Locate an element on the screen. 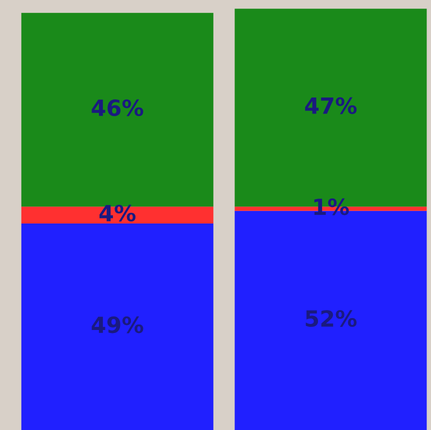 The height and width of the screenshot is (430, 431). data-label: 52% is located at coordinates (331, 318).